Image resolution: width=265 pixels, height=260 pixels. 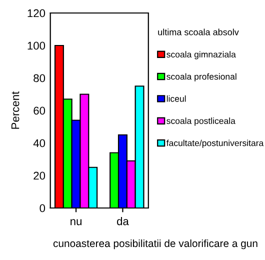 I want to click on y-tick-label: 80, so click(x=40, y=78).